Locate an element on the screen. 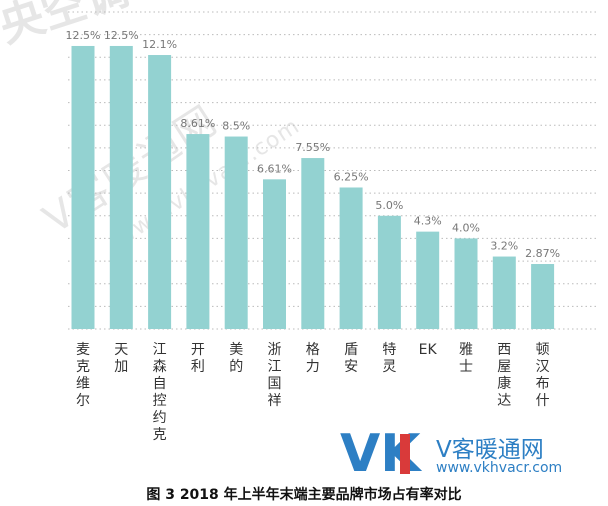  category-label: 格力 is located at coordinates (313, 358).